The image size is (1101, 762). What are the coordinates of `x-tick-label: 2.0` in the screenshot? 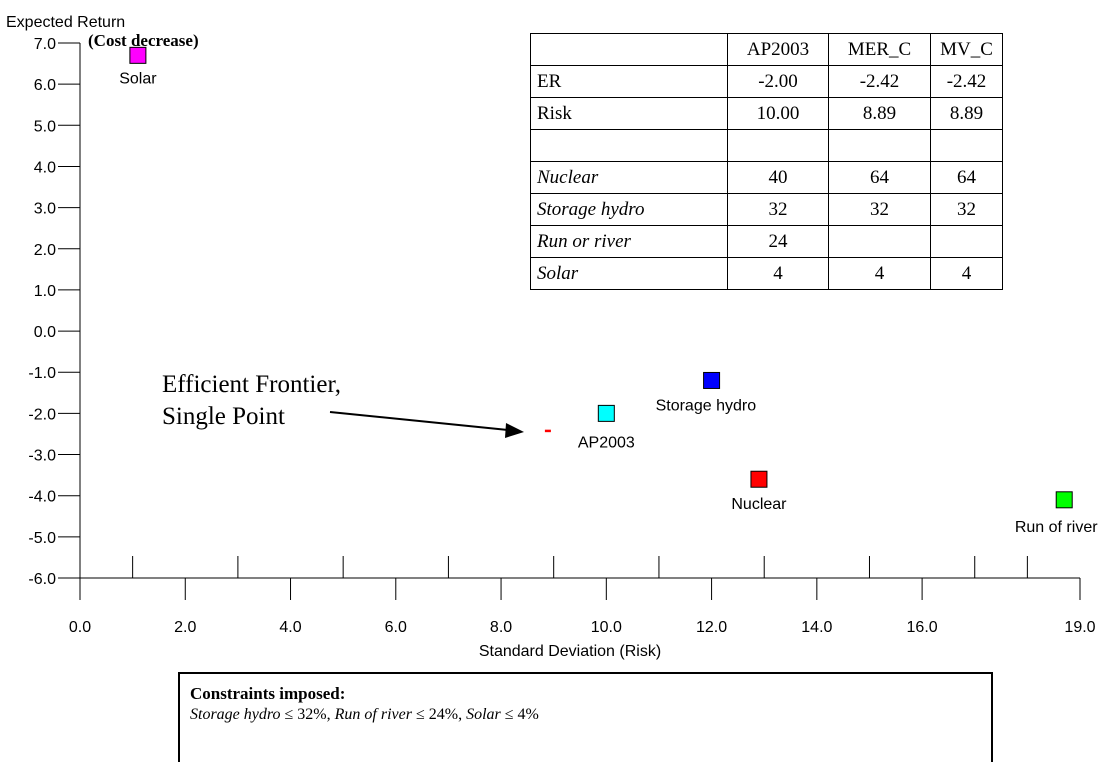 It's located at (185, 627).